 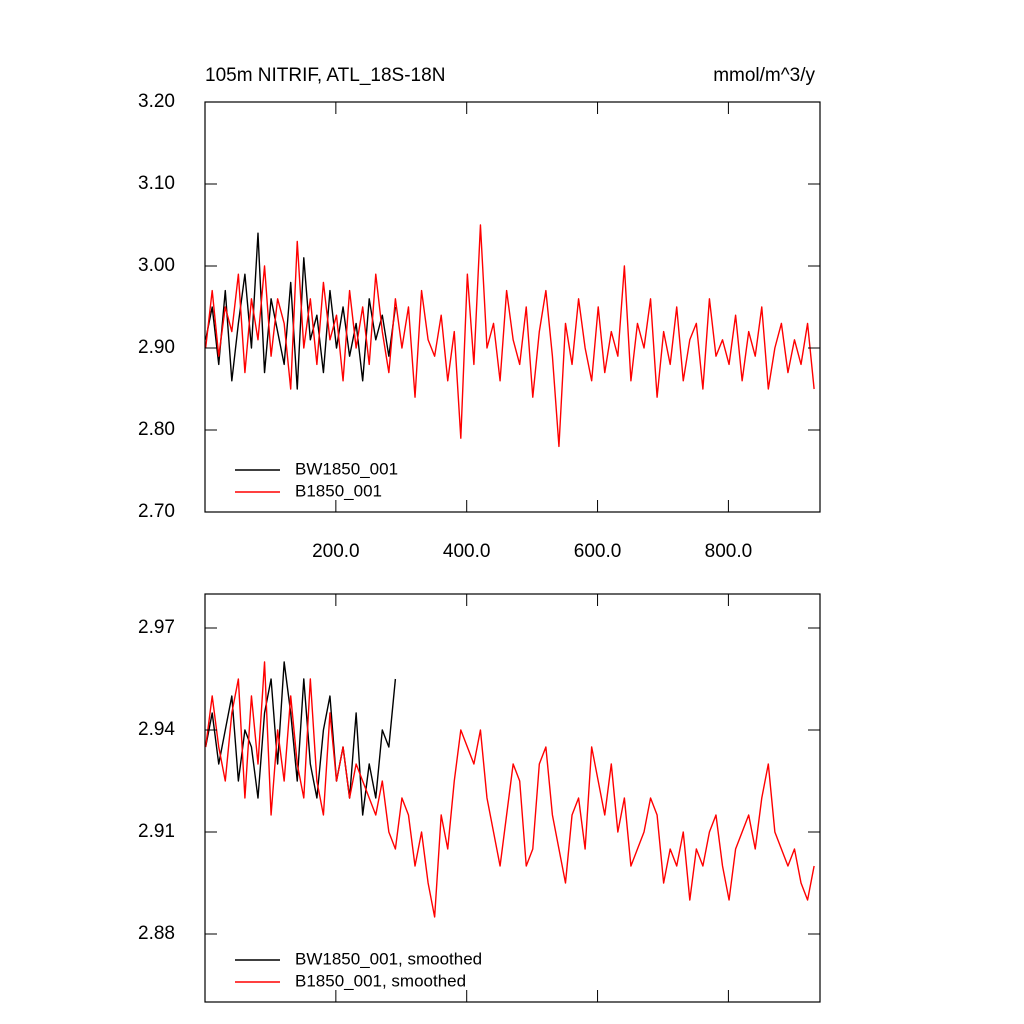 I want to click on y-tick-label: 2.90, so click(x=156, y=347).